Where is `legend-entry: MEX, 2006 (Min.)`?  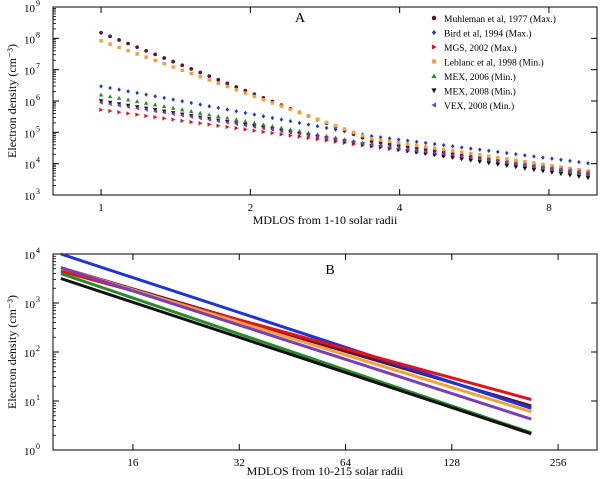 legend-entry: MEX, 2006 (Min.) is located at coordinates (480, 77).